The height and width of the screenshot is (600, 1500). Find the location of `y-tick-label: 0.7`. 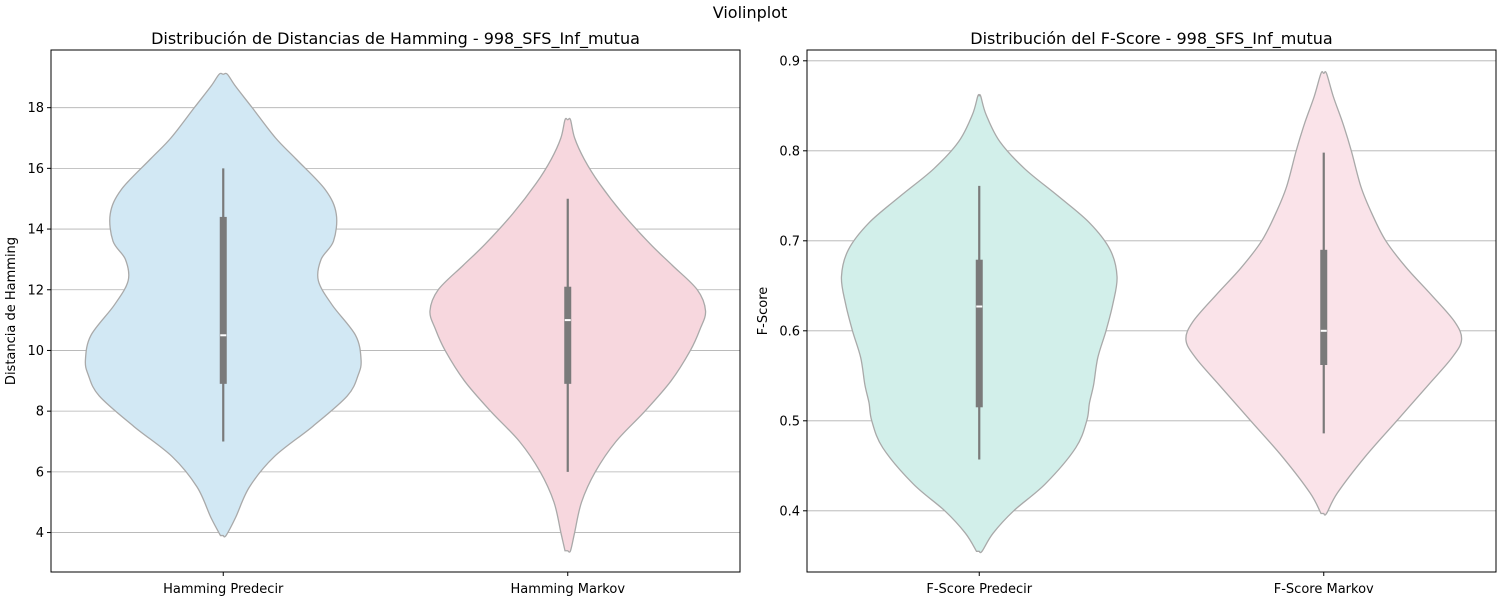

y-tick-label: 0.7 is located at coordinates (789, 241).